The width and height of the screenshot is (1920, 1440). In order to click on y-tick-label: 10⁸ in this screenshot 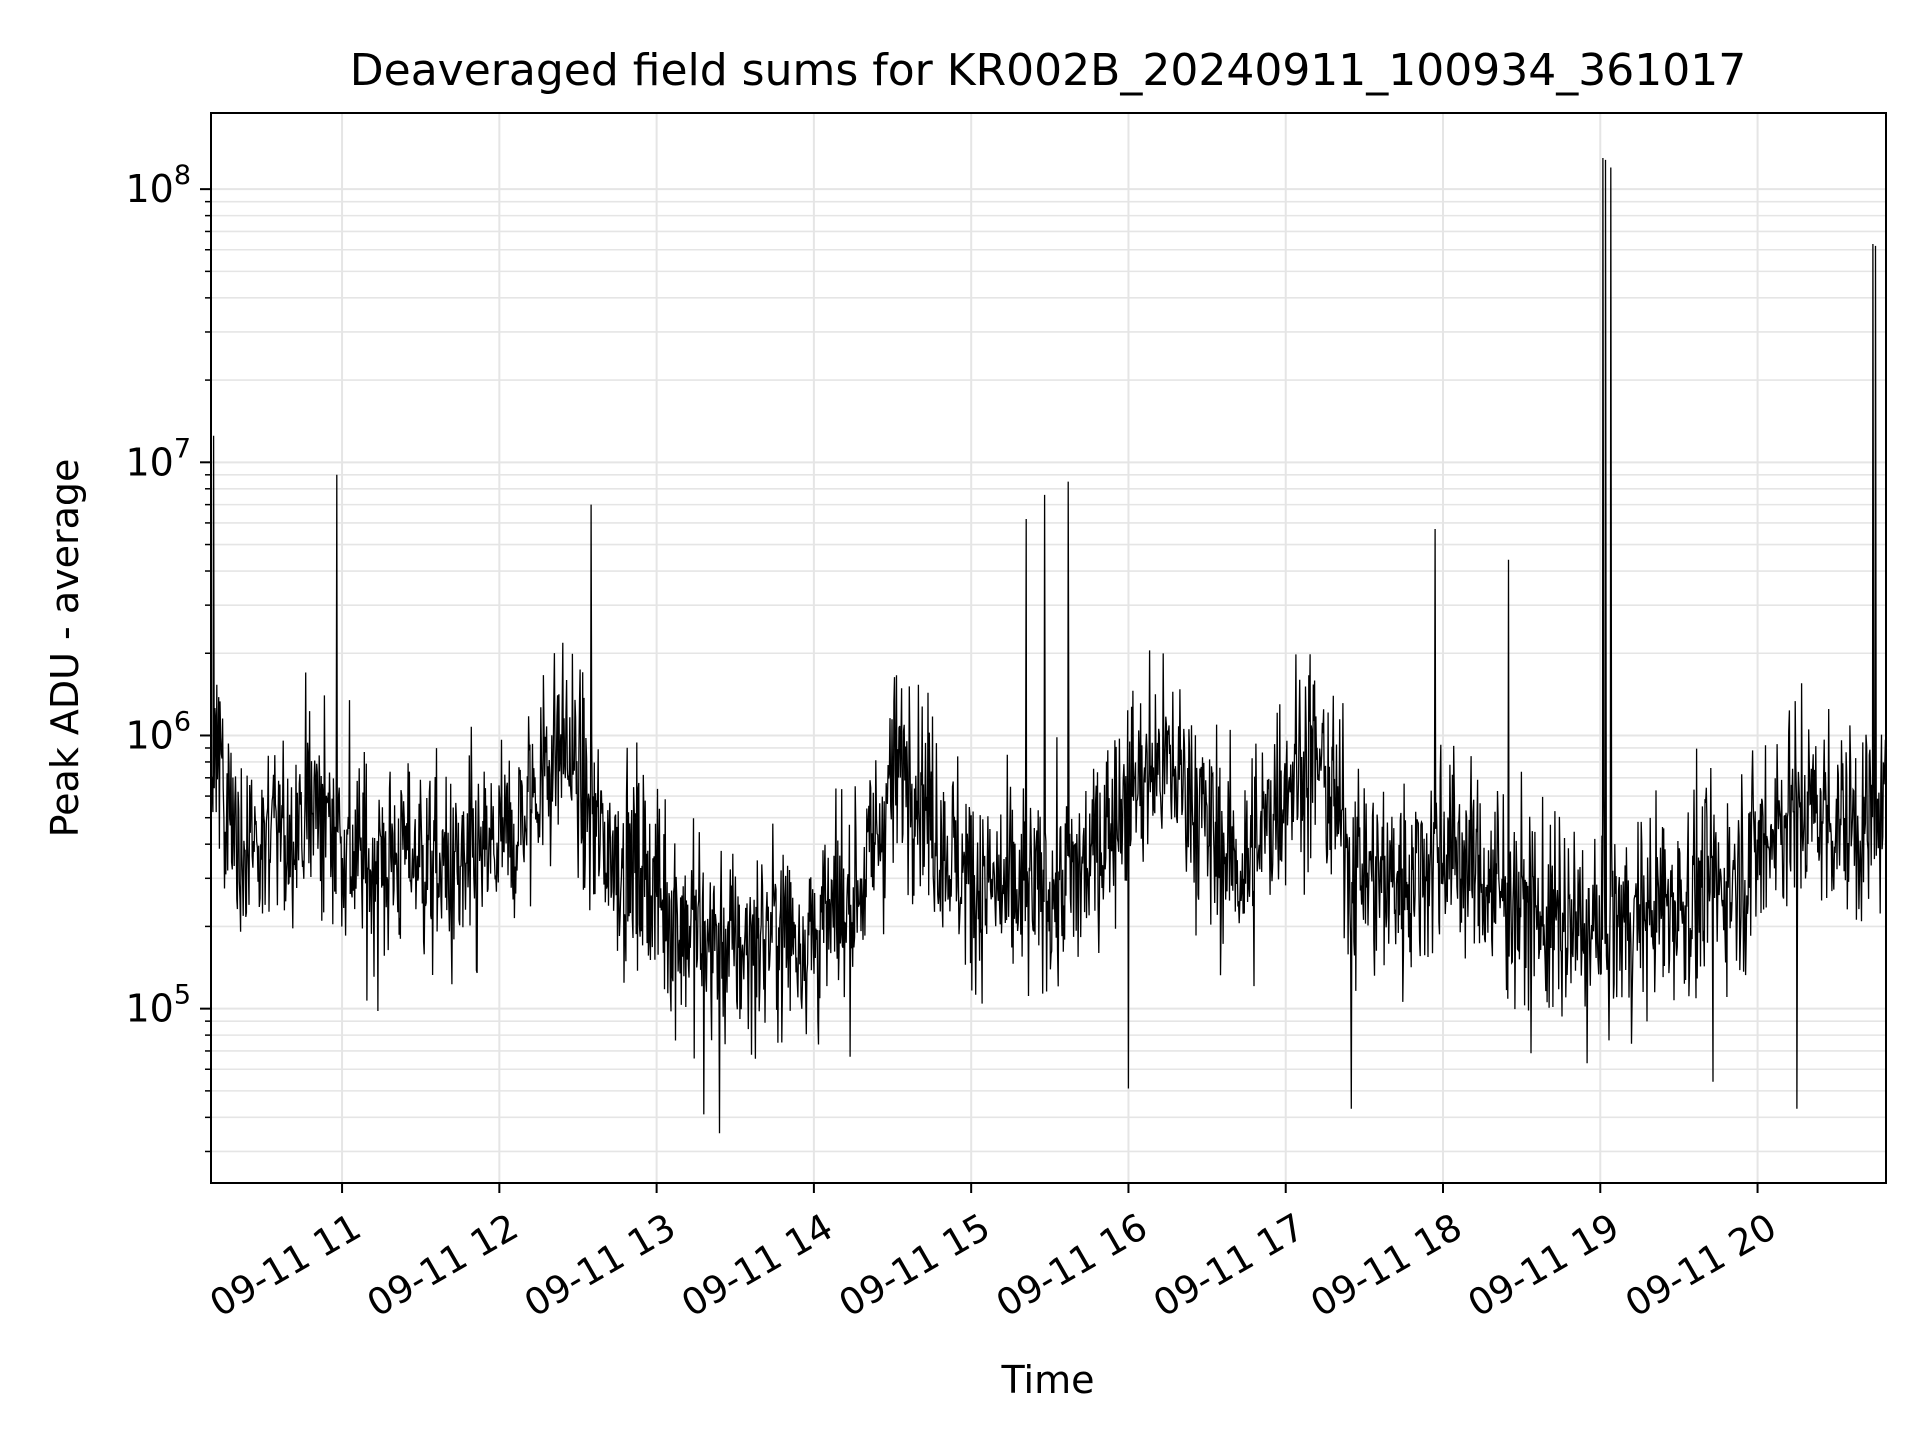, I will do `click(158, 185)`.